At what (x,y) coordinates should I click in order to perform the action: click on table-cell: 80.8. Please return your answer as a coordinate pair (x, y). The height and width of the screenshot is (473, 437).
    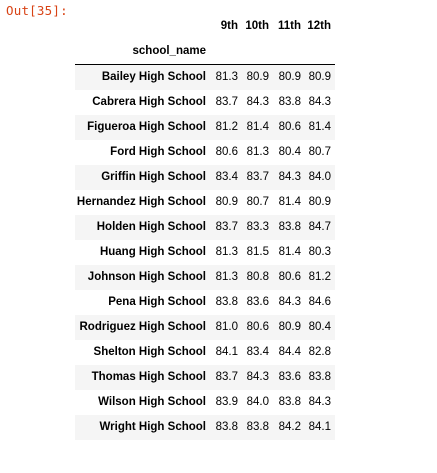
    Looking at the image, I should click on (257, 277).